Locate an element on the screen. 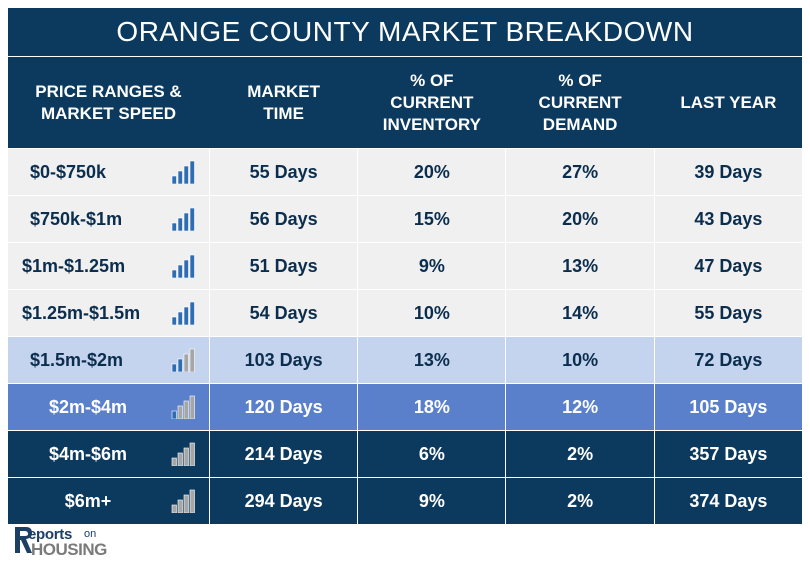  price-range-label: $4m-$6m is located at coordinates (88, 453).